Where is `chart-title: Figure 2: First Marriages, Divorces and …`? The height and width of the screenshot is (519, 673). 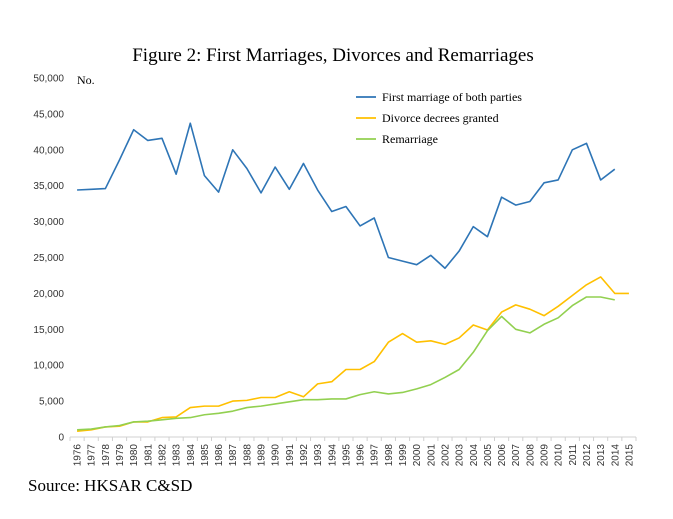 chart-title: Figure 2: First Marriages, Divorces and … is located at coordinates (333, 55).